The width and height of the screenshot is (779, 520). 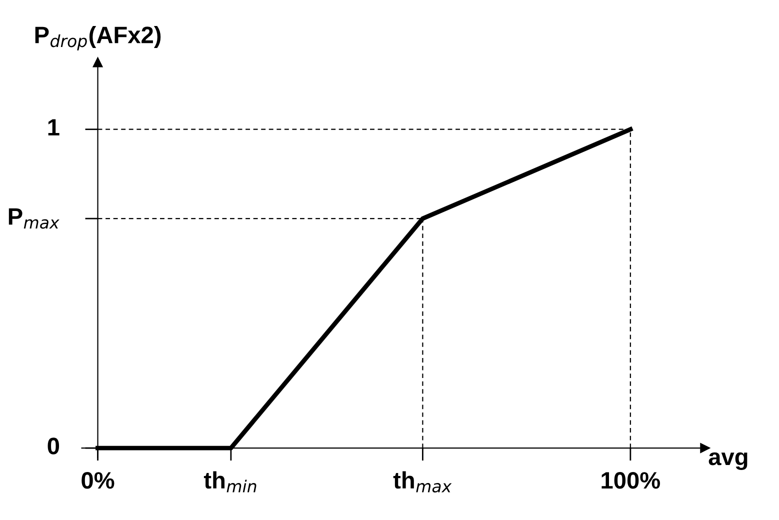 I want to click on y-tick-label: 0, so click(x=54, y=446).